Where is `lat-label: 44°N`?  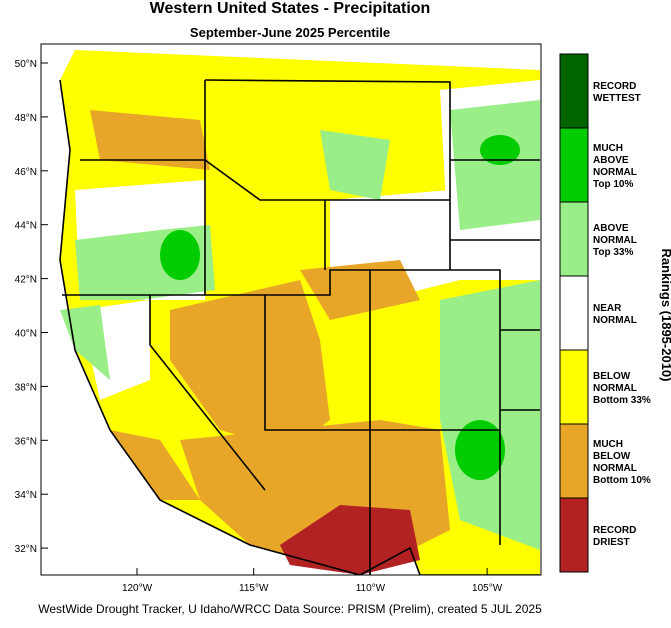 lat-label: 44°N is located at coordinates (26, 226).